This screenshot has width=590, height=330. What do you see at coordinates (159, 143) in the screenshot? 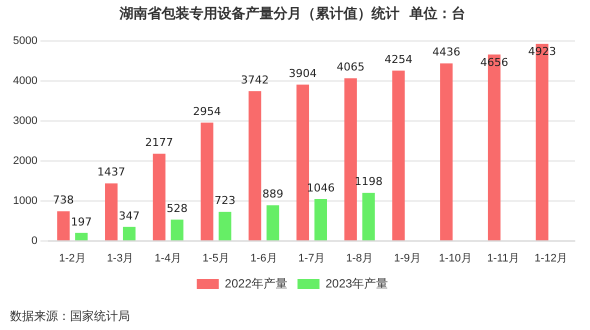
I see `data-label: 2177` at bounding box center [159, 143].